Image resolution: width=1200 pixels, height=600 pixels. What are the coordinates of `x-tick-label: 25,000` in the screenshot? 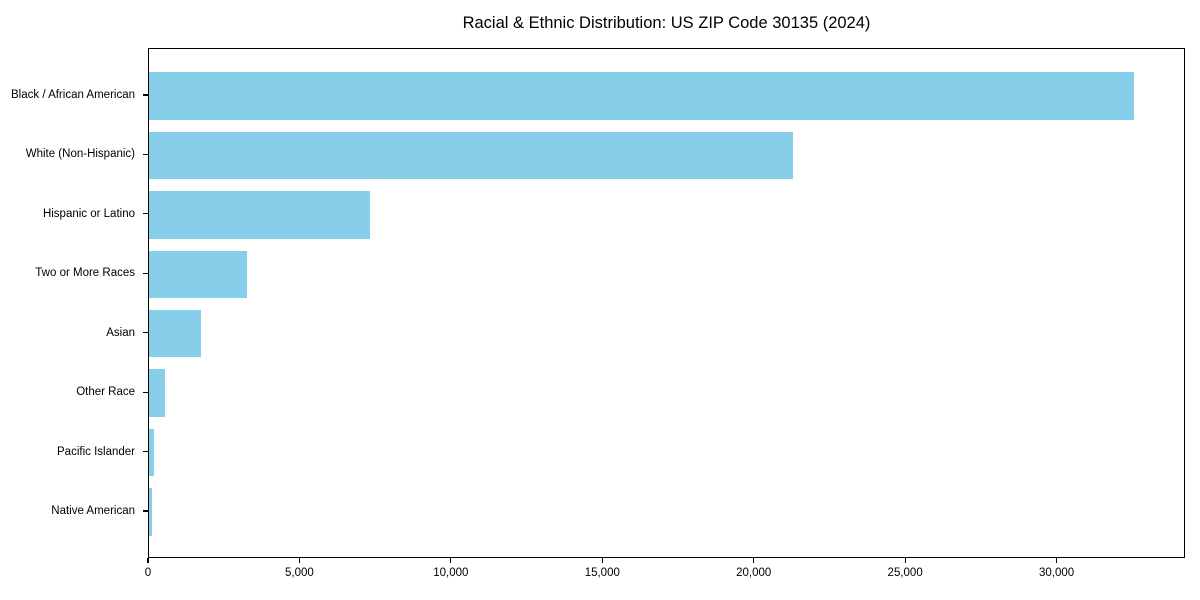 It's located at (905, 573).